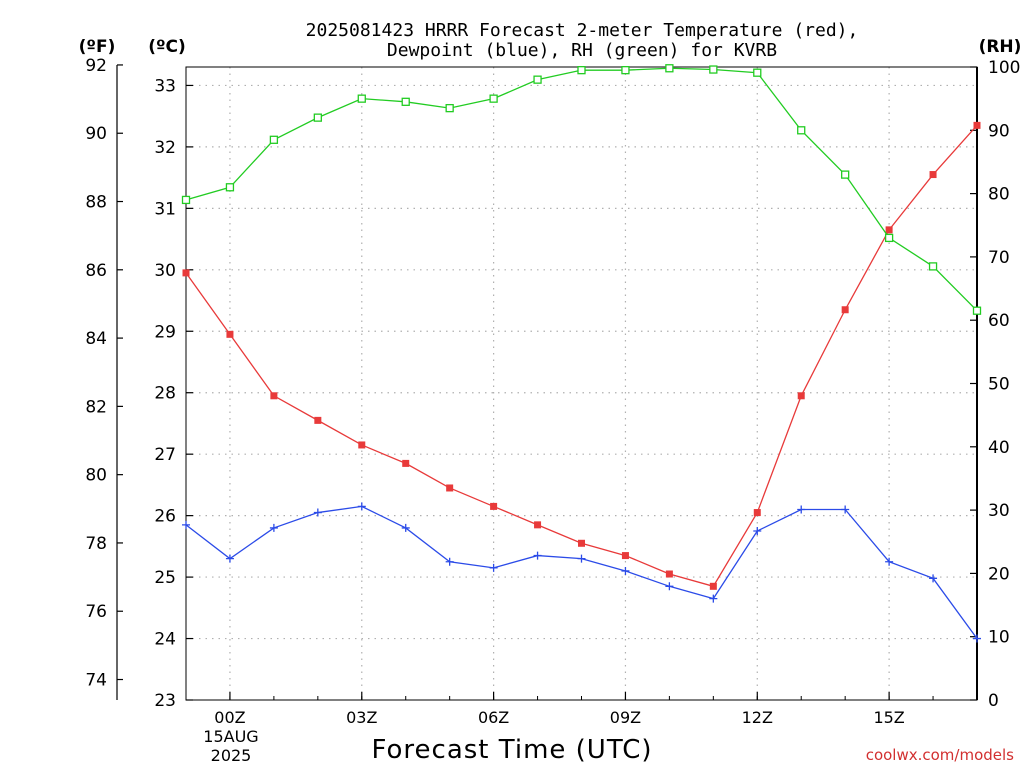 The height and width of the screenshot is (768, 1024). What do you see at coordinates (493, 717) in the screenshot?
I see `x-tick-label: 06Z` at bounding box center [493, 717].